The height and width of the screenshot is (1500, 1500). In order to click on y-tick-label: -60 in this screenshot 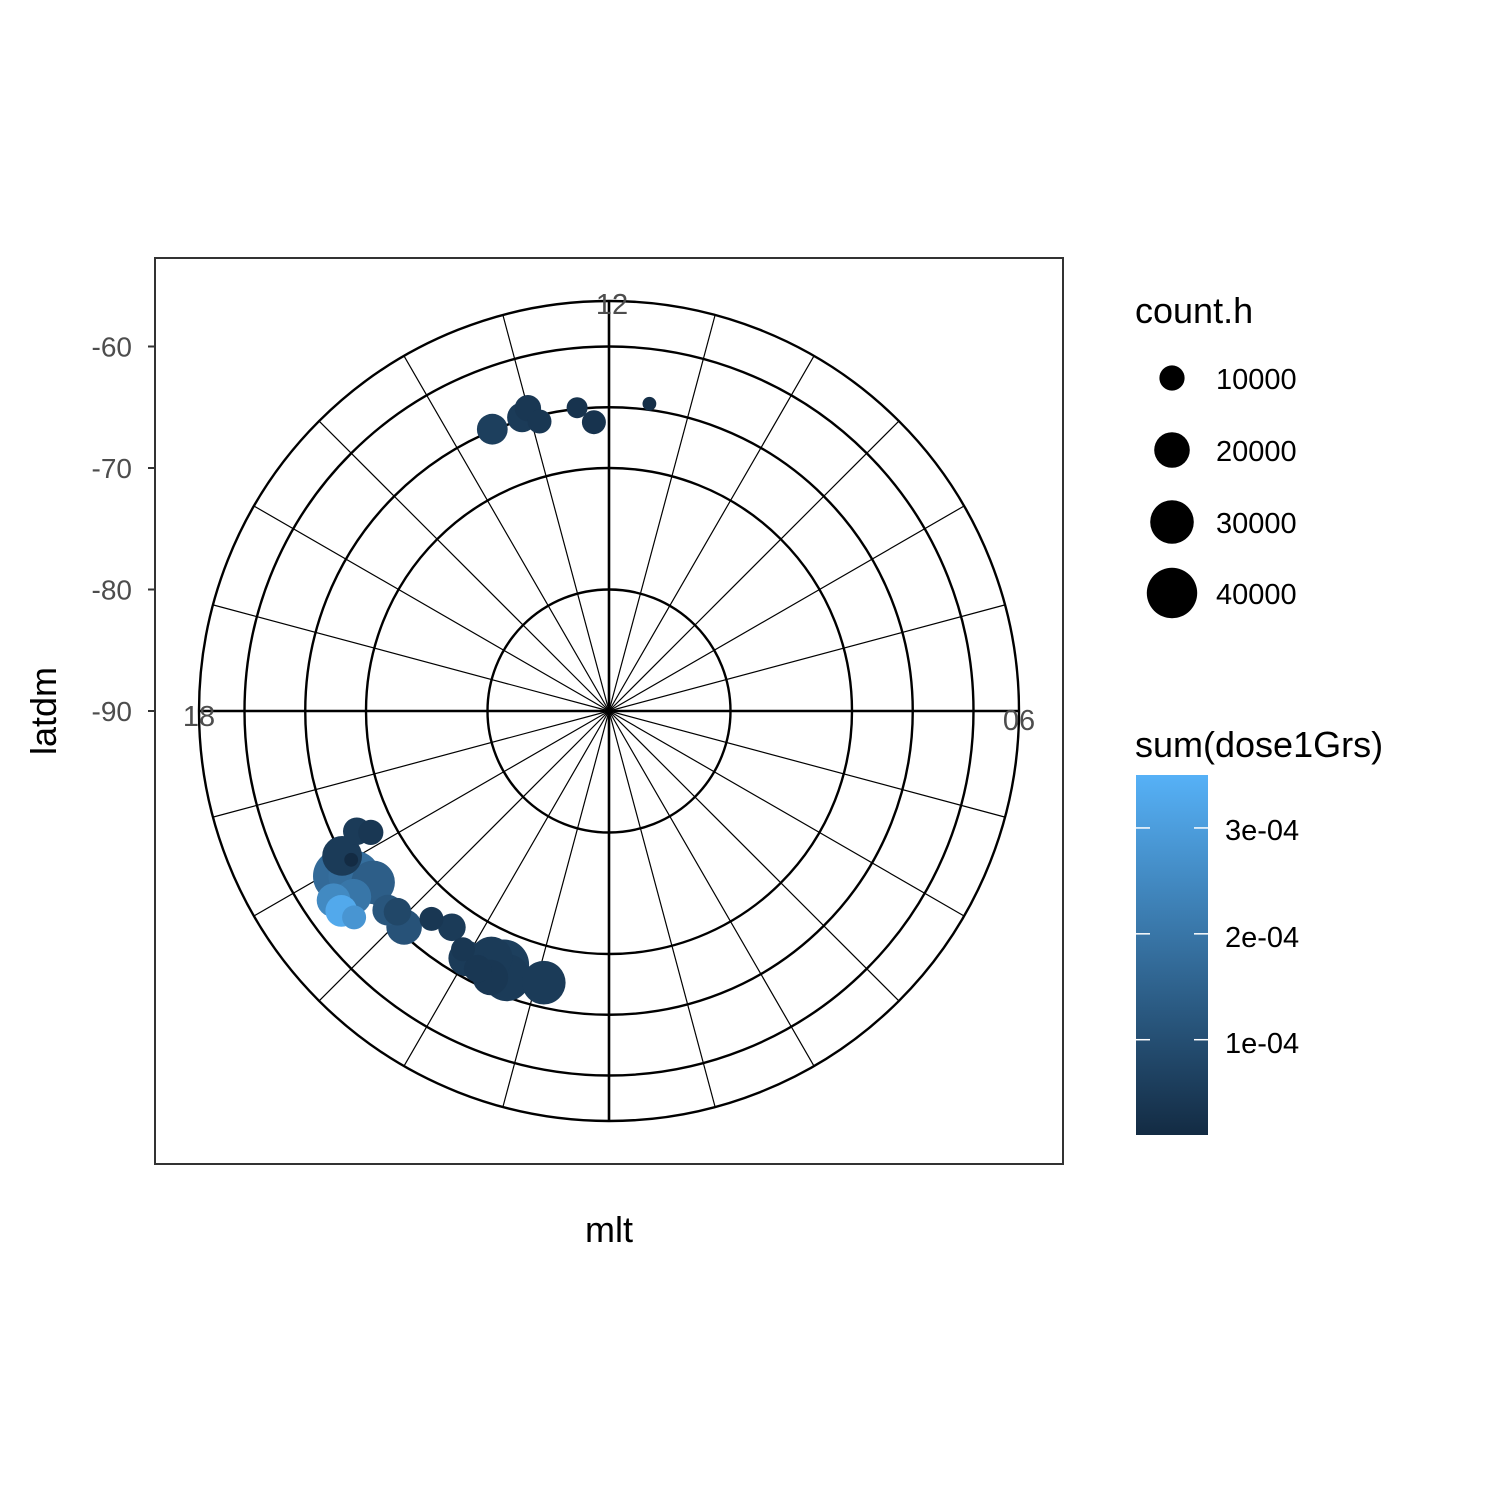, I will do `click(112, 347)`.